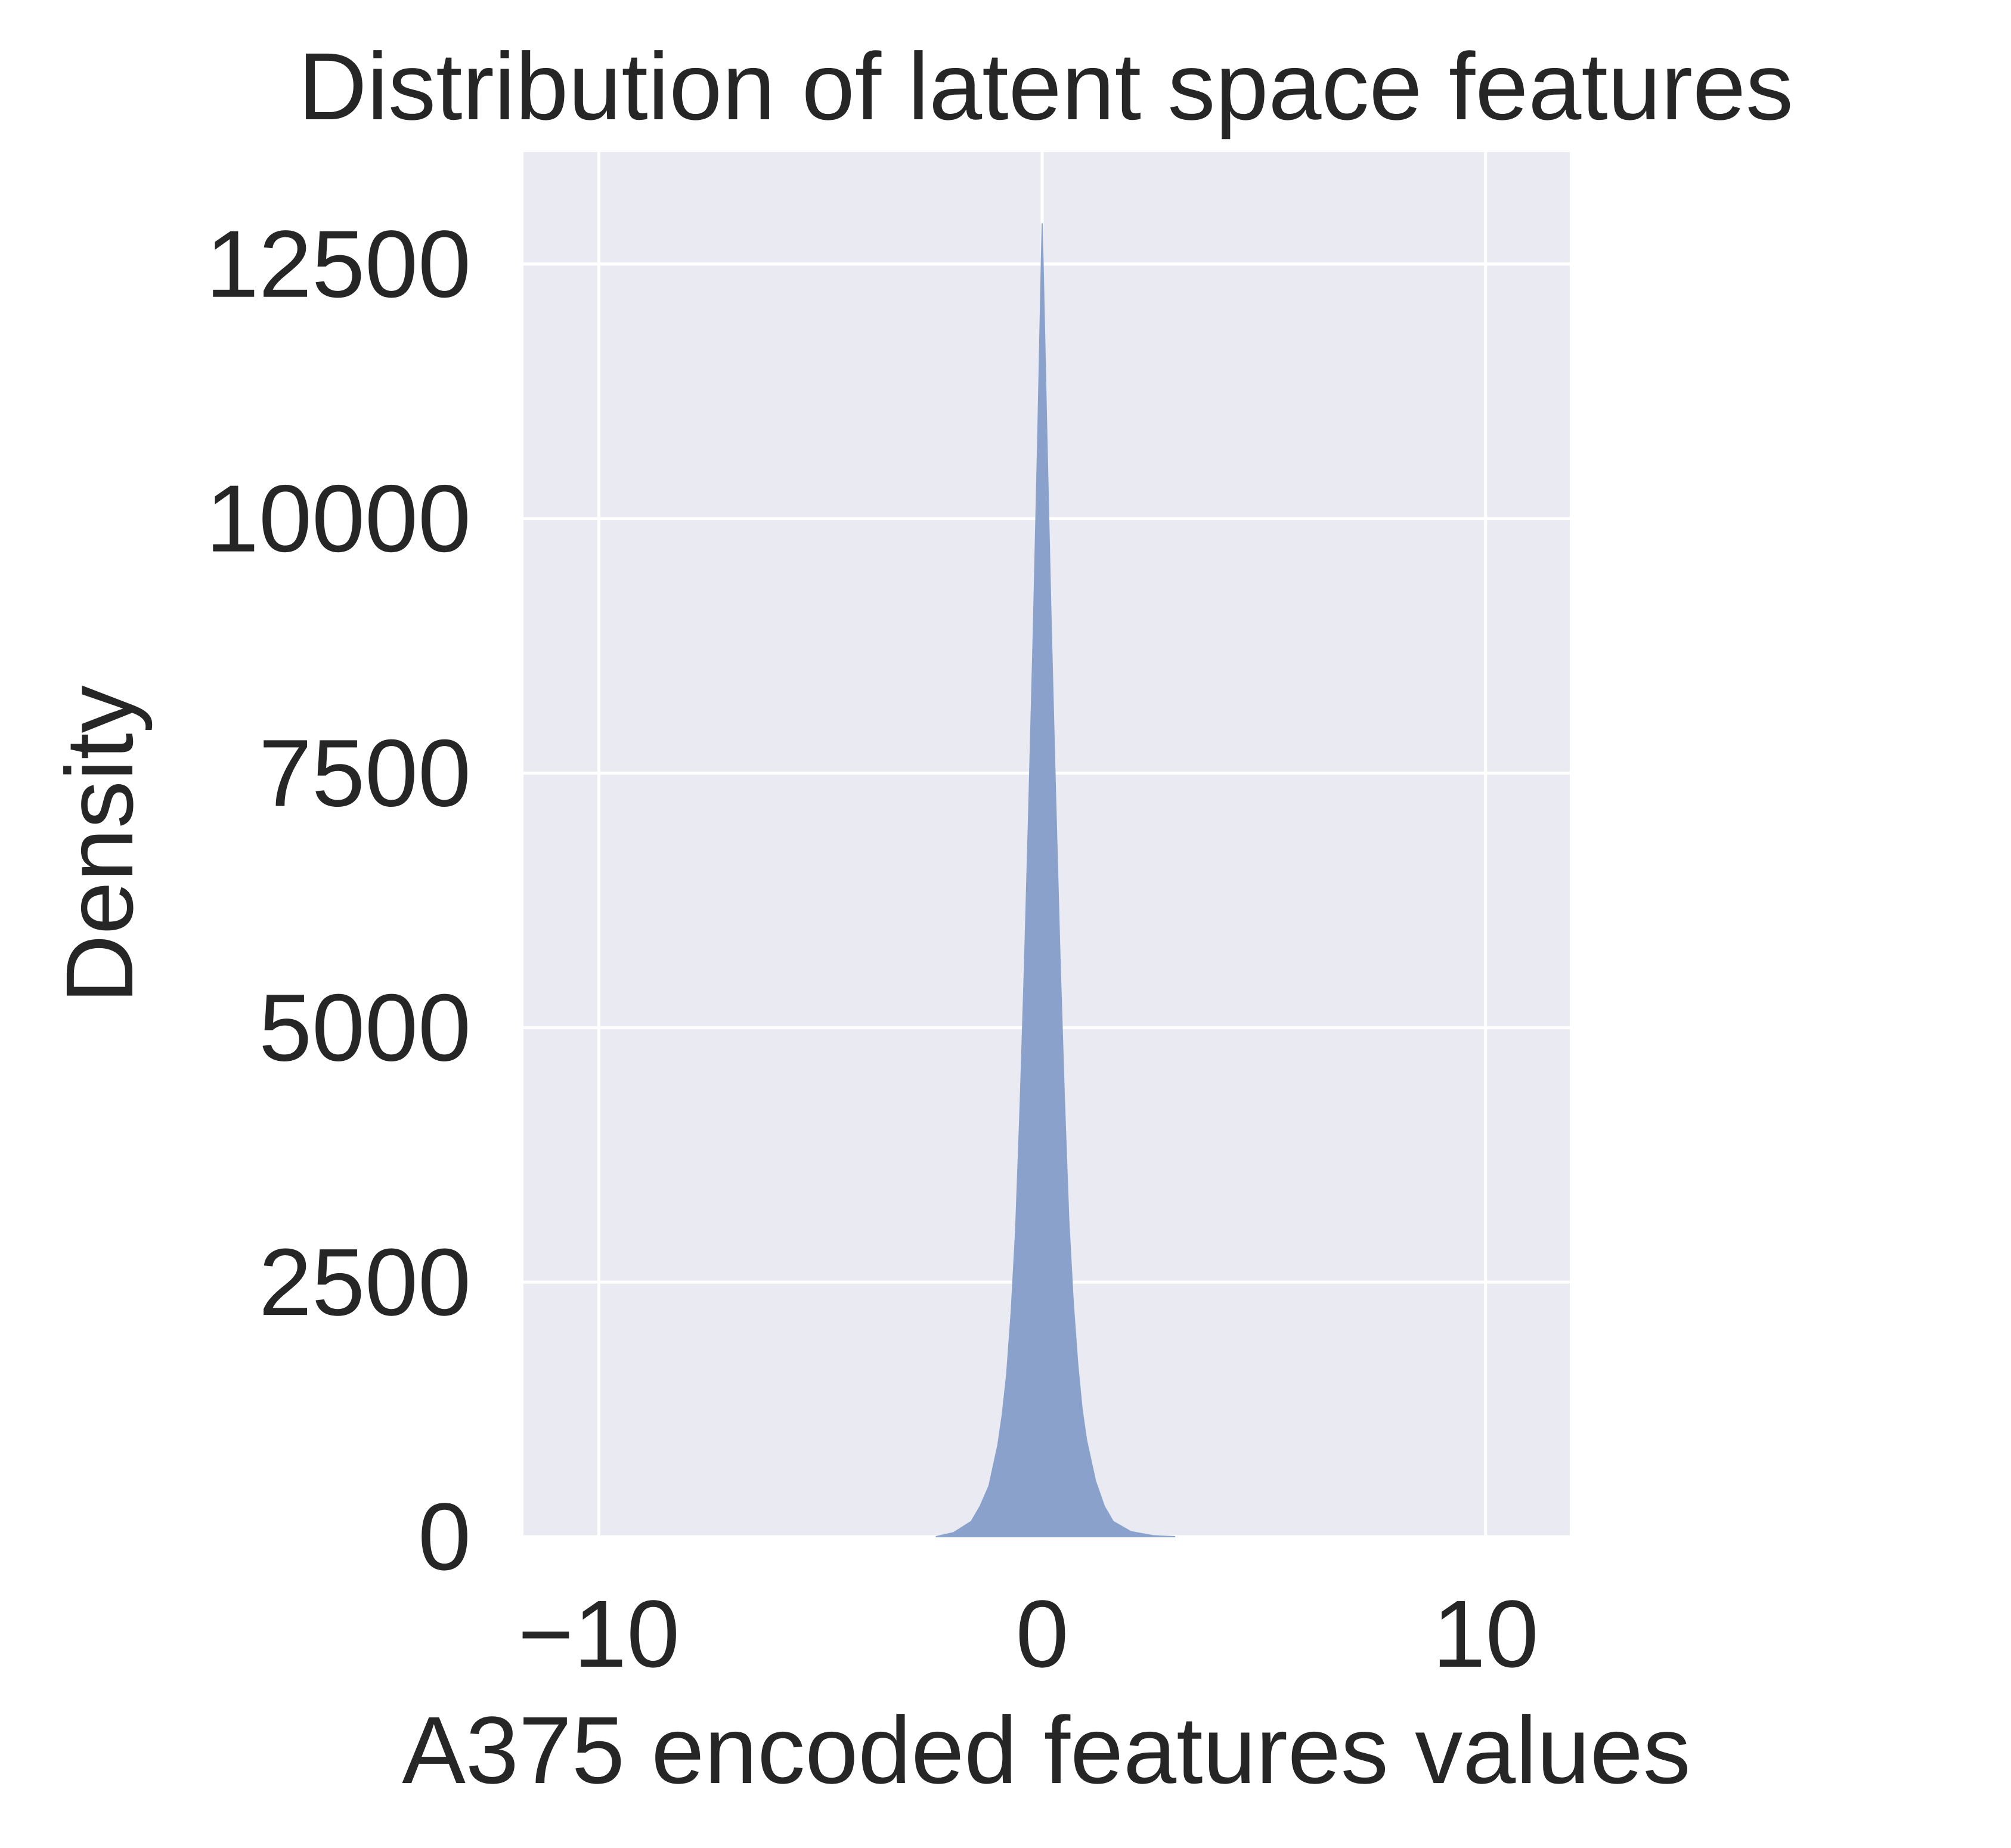 This screenshot has height=1848, width=2011. Describe the element at coordinates (365, 1281) in the screenshot. I see `y-tick-label: 2500` at that location.